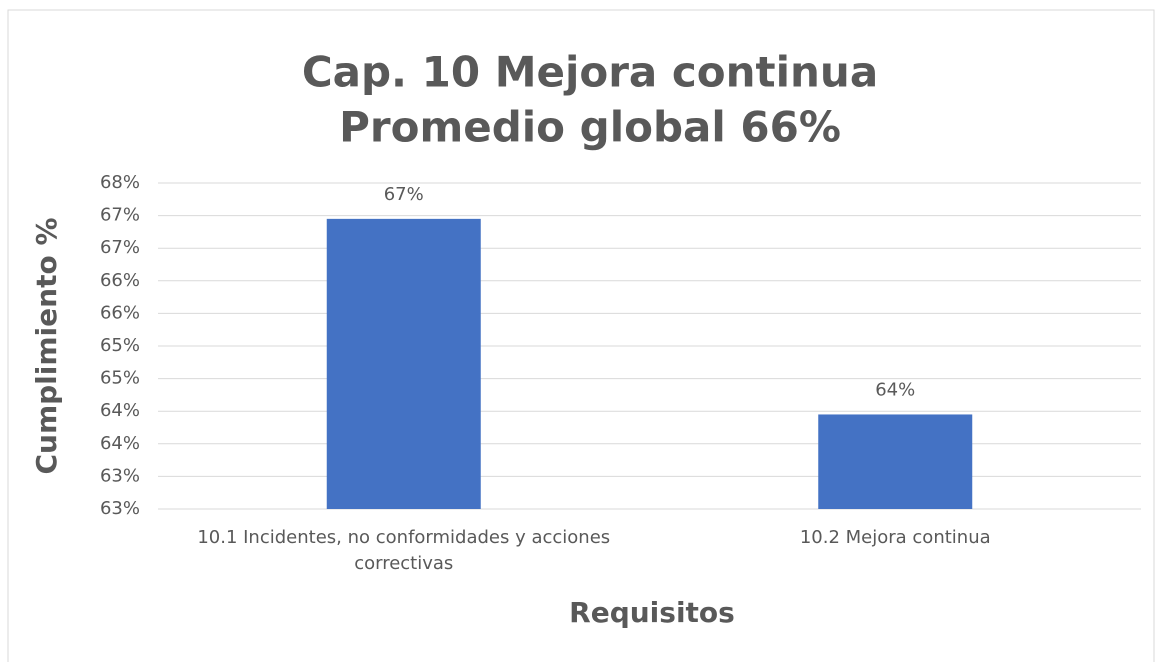 This screenshot has width=1161, height=662. Describe the element at coordinates (590, 127) in the screenshot. I see `chart-subtitle: Promedio global 66%` at that location.